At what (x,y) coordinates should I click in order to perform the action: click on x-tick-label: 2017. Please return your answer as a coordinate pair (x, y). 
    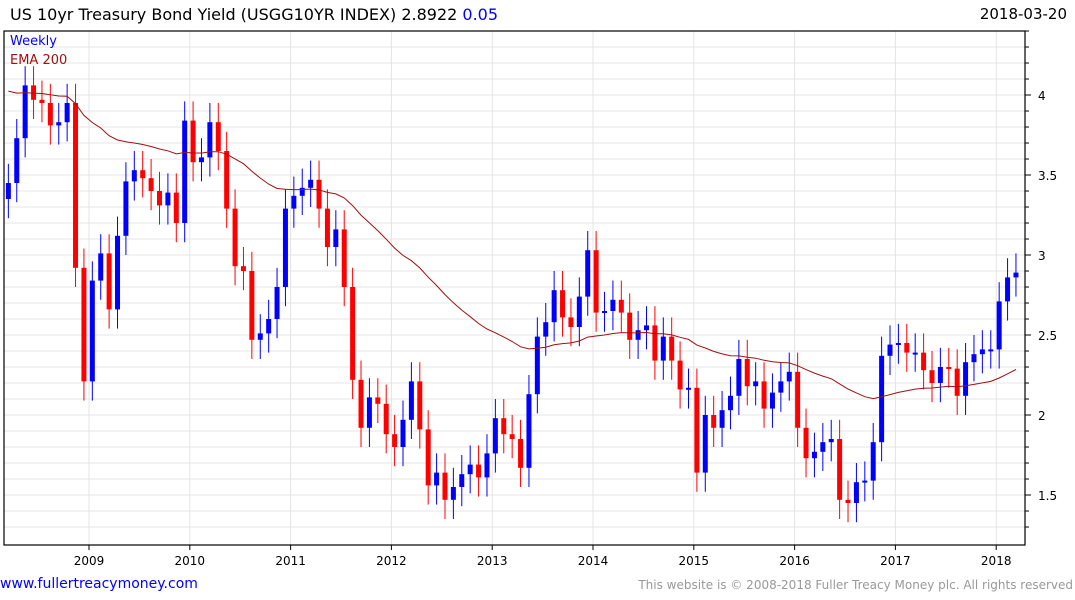
    Looking at the image, I should click on (895, 561).